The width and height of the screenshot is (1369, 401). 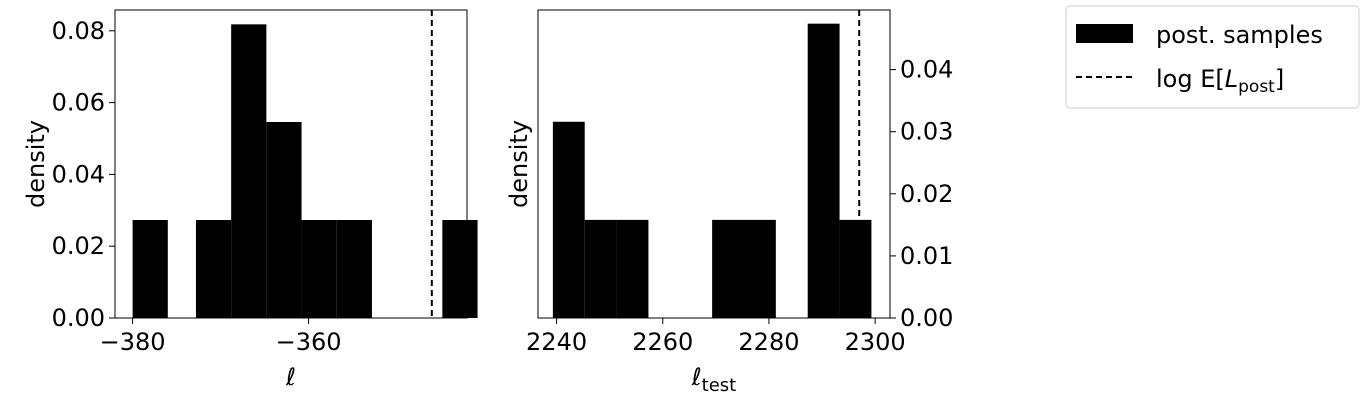 I want to click on right-xtick-label-1: 2260, so click(x=662, y=342).